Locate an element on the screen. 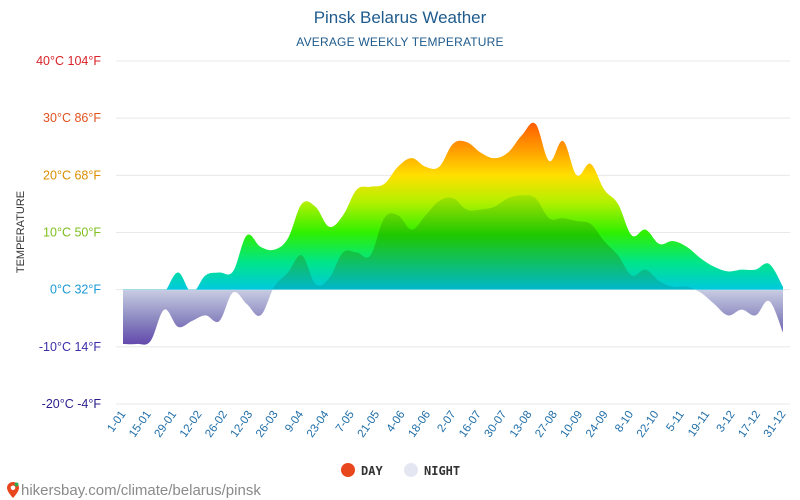 The image size is (800, 500). x-tick-label: 26-03 is located at coordinates (267, 424).